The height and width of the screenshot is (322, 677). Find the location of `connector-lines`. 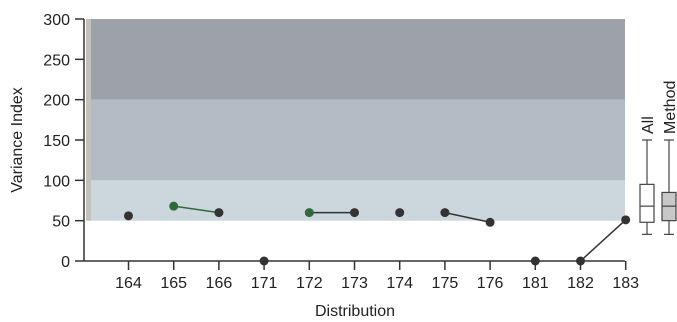

connector-lines is located at coordinates (400, 233).